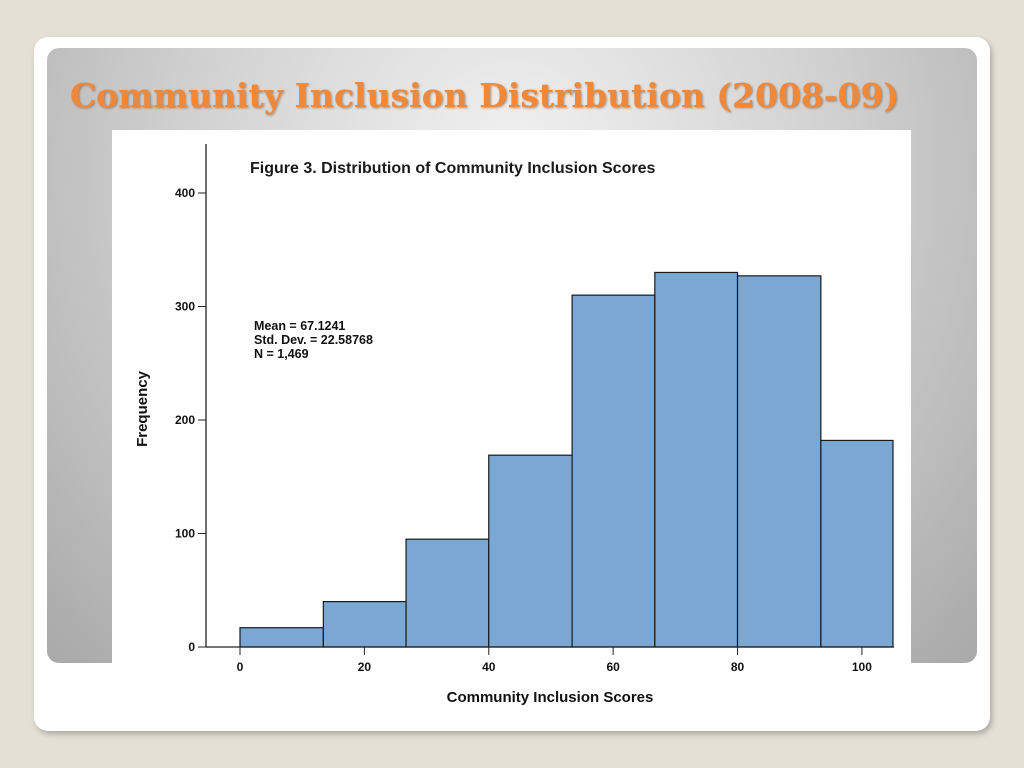 This screenshot has height=768, width=1024. I want to click on y-tick-label: 400, so click(185, 193).